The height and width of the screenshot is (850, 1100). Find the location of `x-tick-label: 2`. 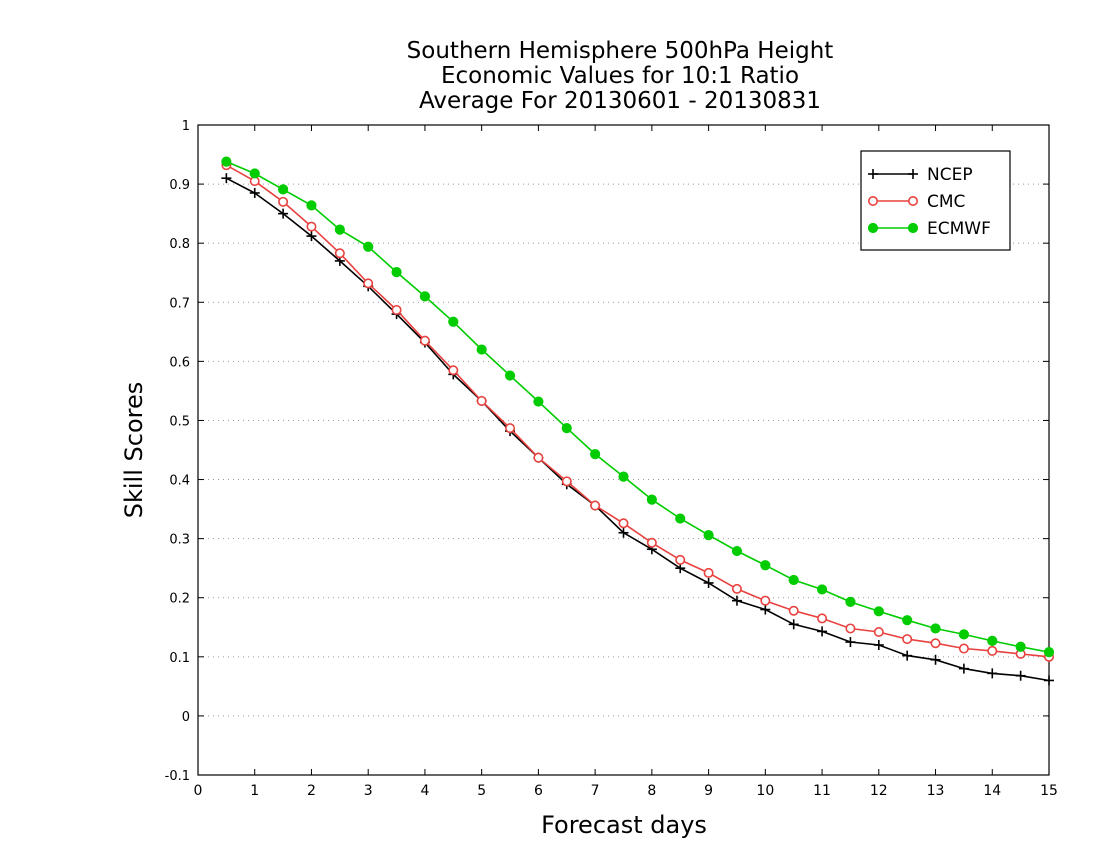

x-tick-label: 2 is located at coordinates (311, 791).